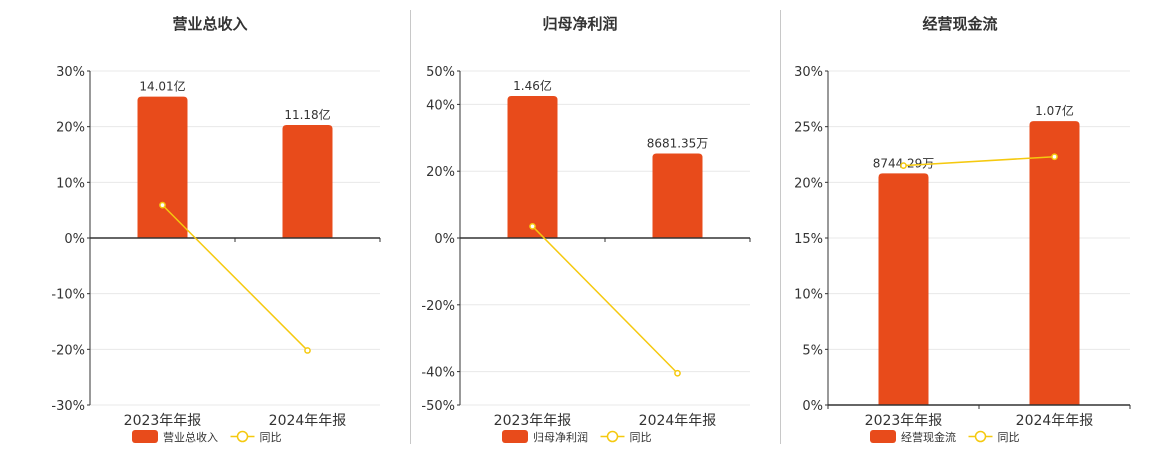 This screenshot has height=450, width=1160. I want to click on chart2-legend-line-marker, so click(612, 436).